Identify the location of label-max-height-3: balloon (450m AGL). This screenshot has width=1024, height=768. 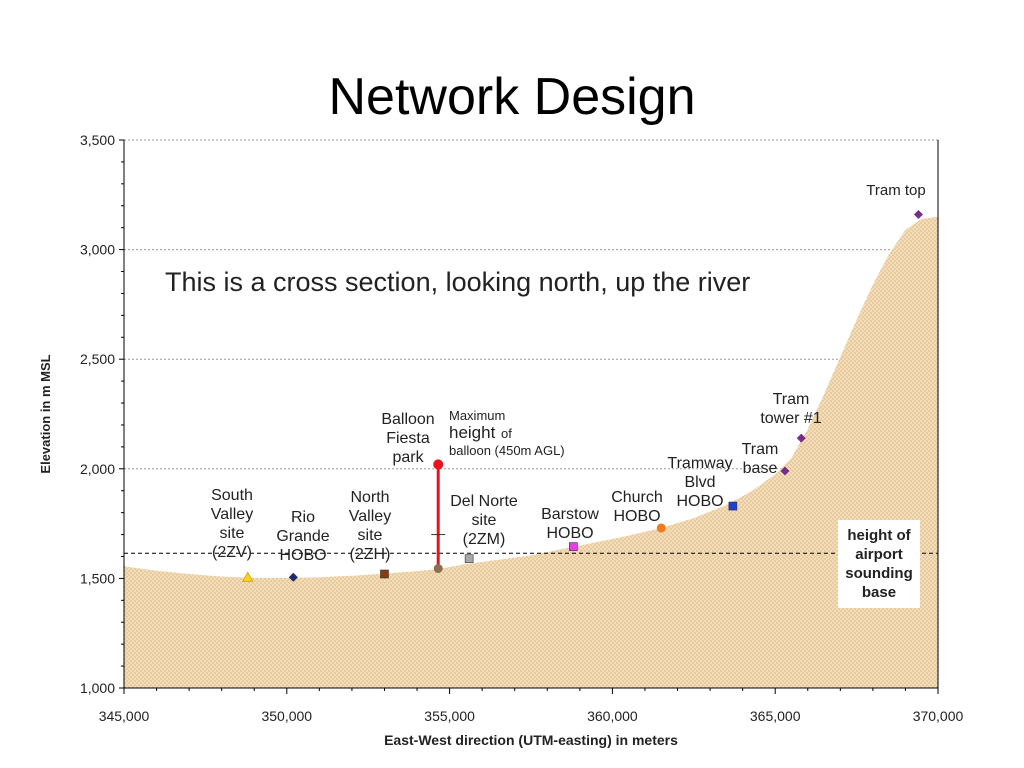
(507, 450).